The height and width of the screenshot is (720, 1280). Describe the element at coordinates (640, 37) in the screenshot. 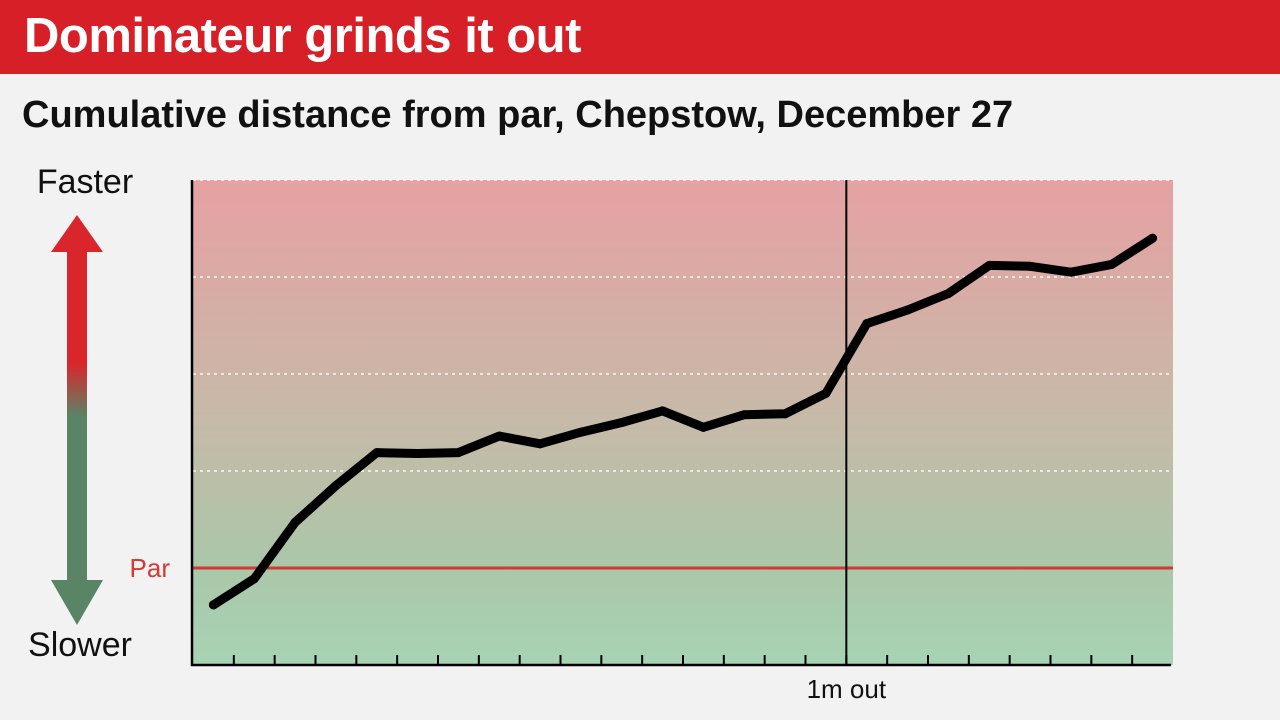

I see `header-banner: Dominateur grinds it out` at that location.